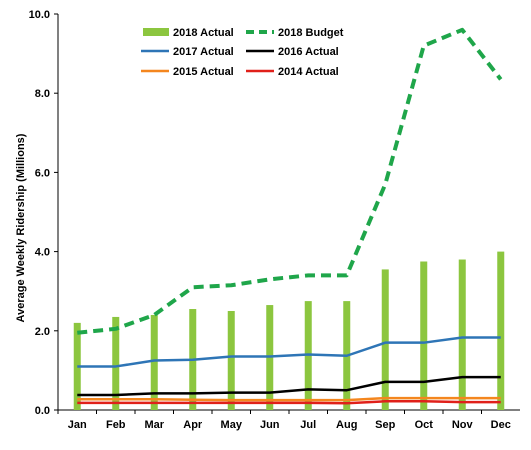  I want to click on y-tick-label: 8.0, so click(42, 94).